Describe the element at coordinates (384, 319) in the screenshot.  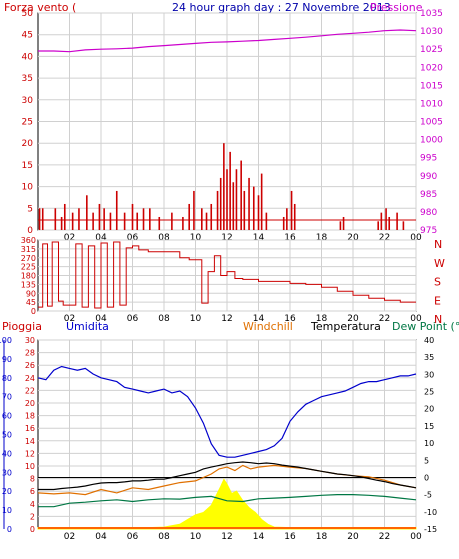
I see `dir-x-tick-22: 22` at that location.